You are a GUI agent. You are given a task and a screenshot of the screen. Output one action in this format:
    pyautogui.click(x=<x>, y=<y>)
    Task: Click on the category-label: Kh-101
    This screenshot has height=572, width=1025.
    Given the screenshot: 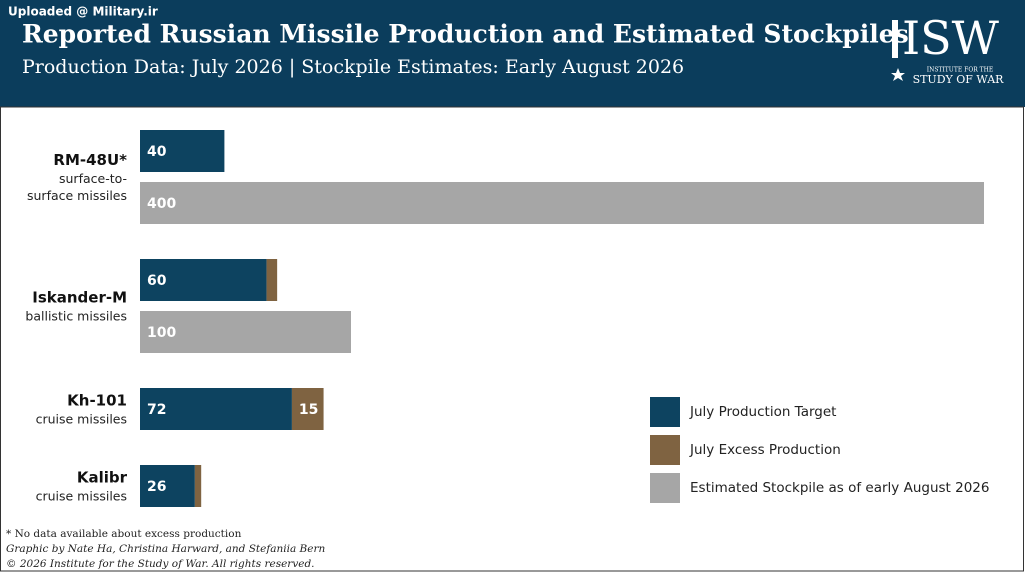 What is the action you would take?
    pyautogui.click(x=97, y=401)
    